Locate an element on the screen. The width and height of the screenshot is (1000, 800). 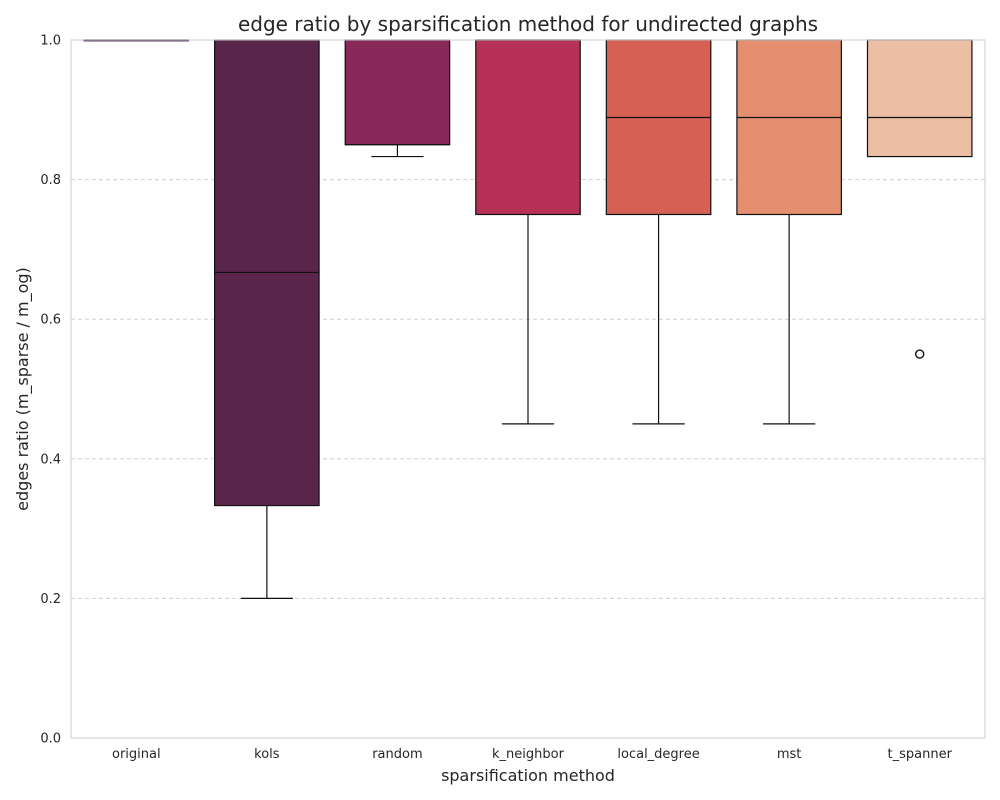
x-tick-label: k_neighbor is located at coordinates (528, 754).